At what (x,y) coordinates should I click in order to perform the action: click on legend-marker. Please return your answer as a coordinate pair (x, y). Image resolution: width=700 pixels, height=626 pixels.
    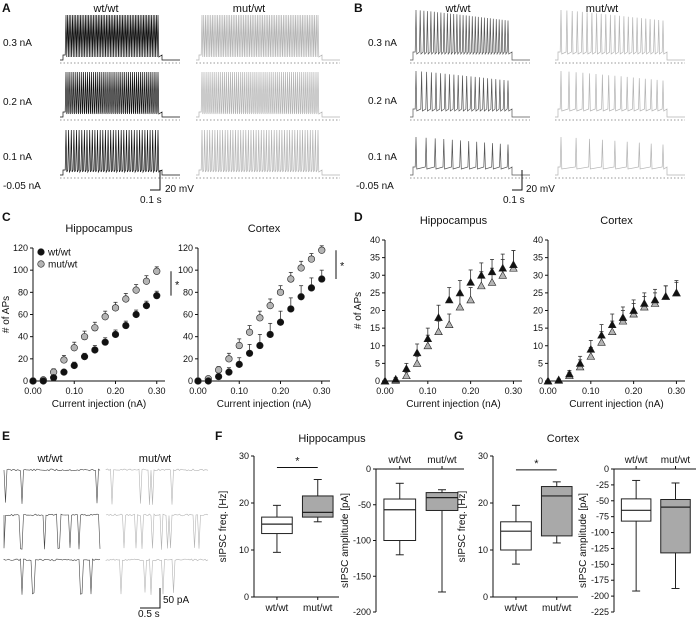
    Looking at the image, I should click on (41, 252).